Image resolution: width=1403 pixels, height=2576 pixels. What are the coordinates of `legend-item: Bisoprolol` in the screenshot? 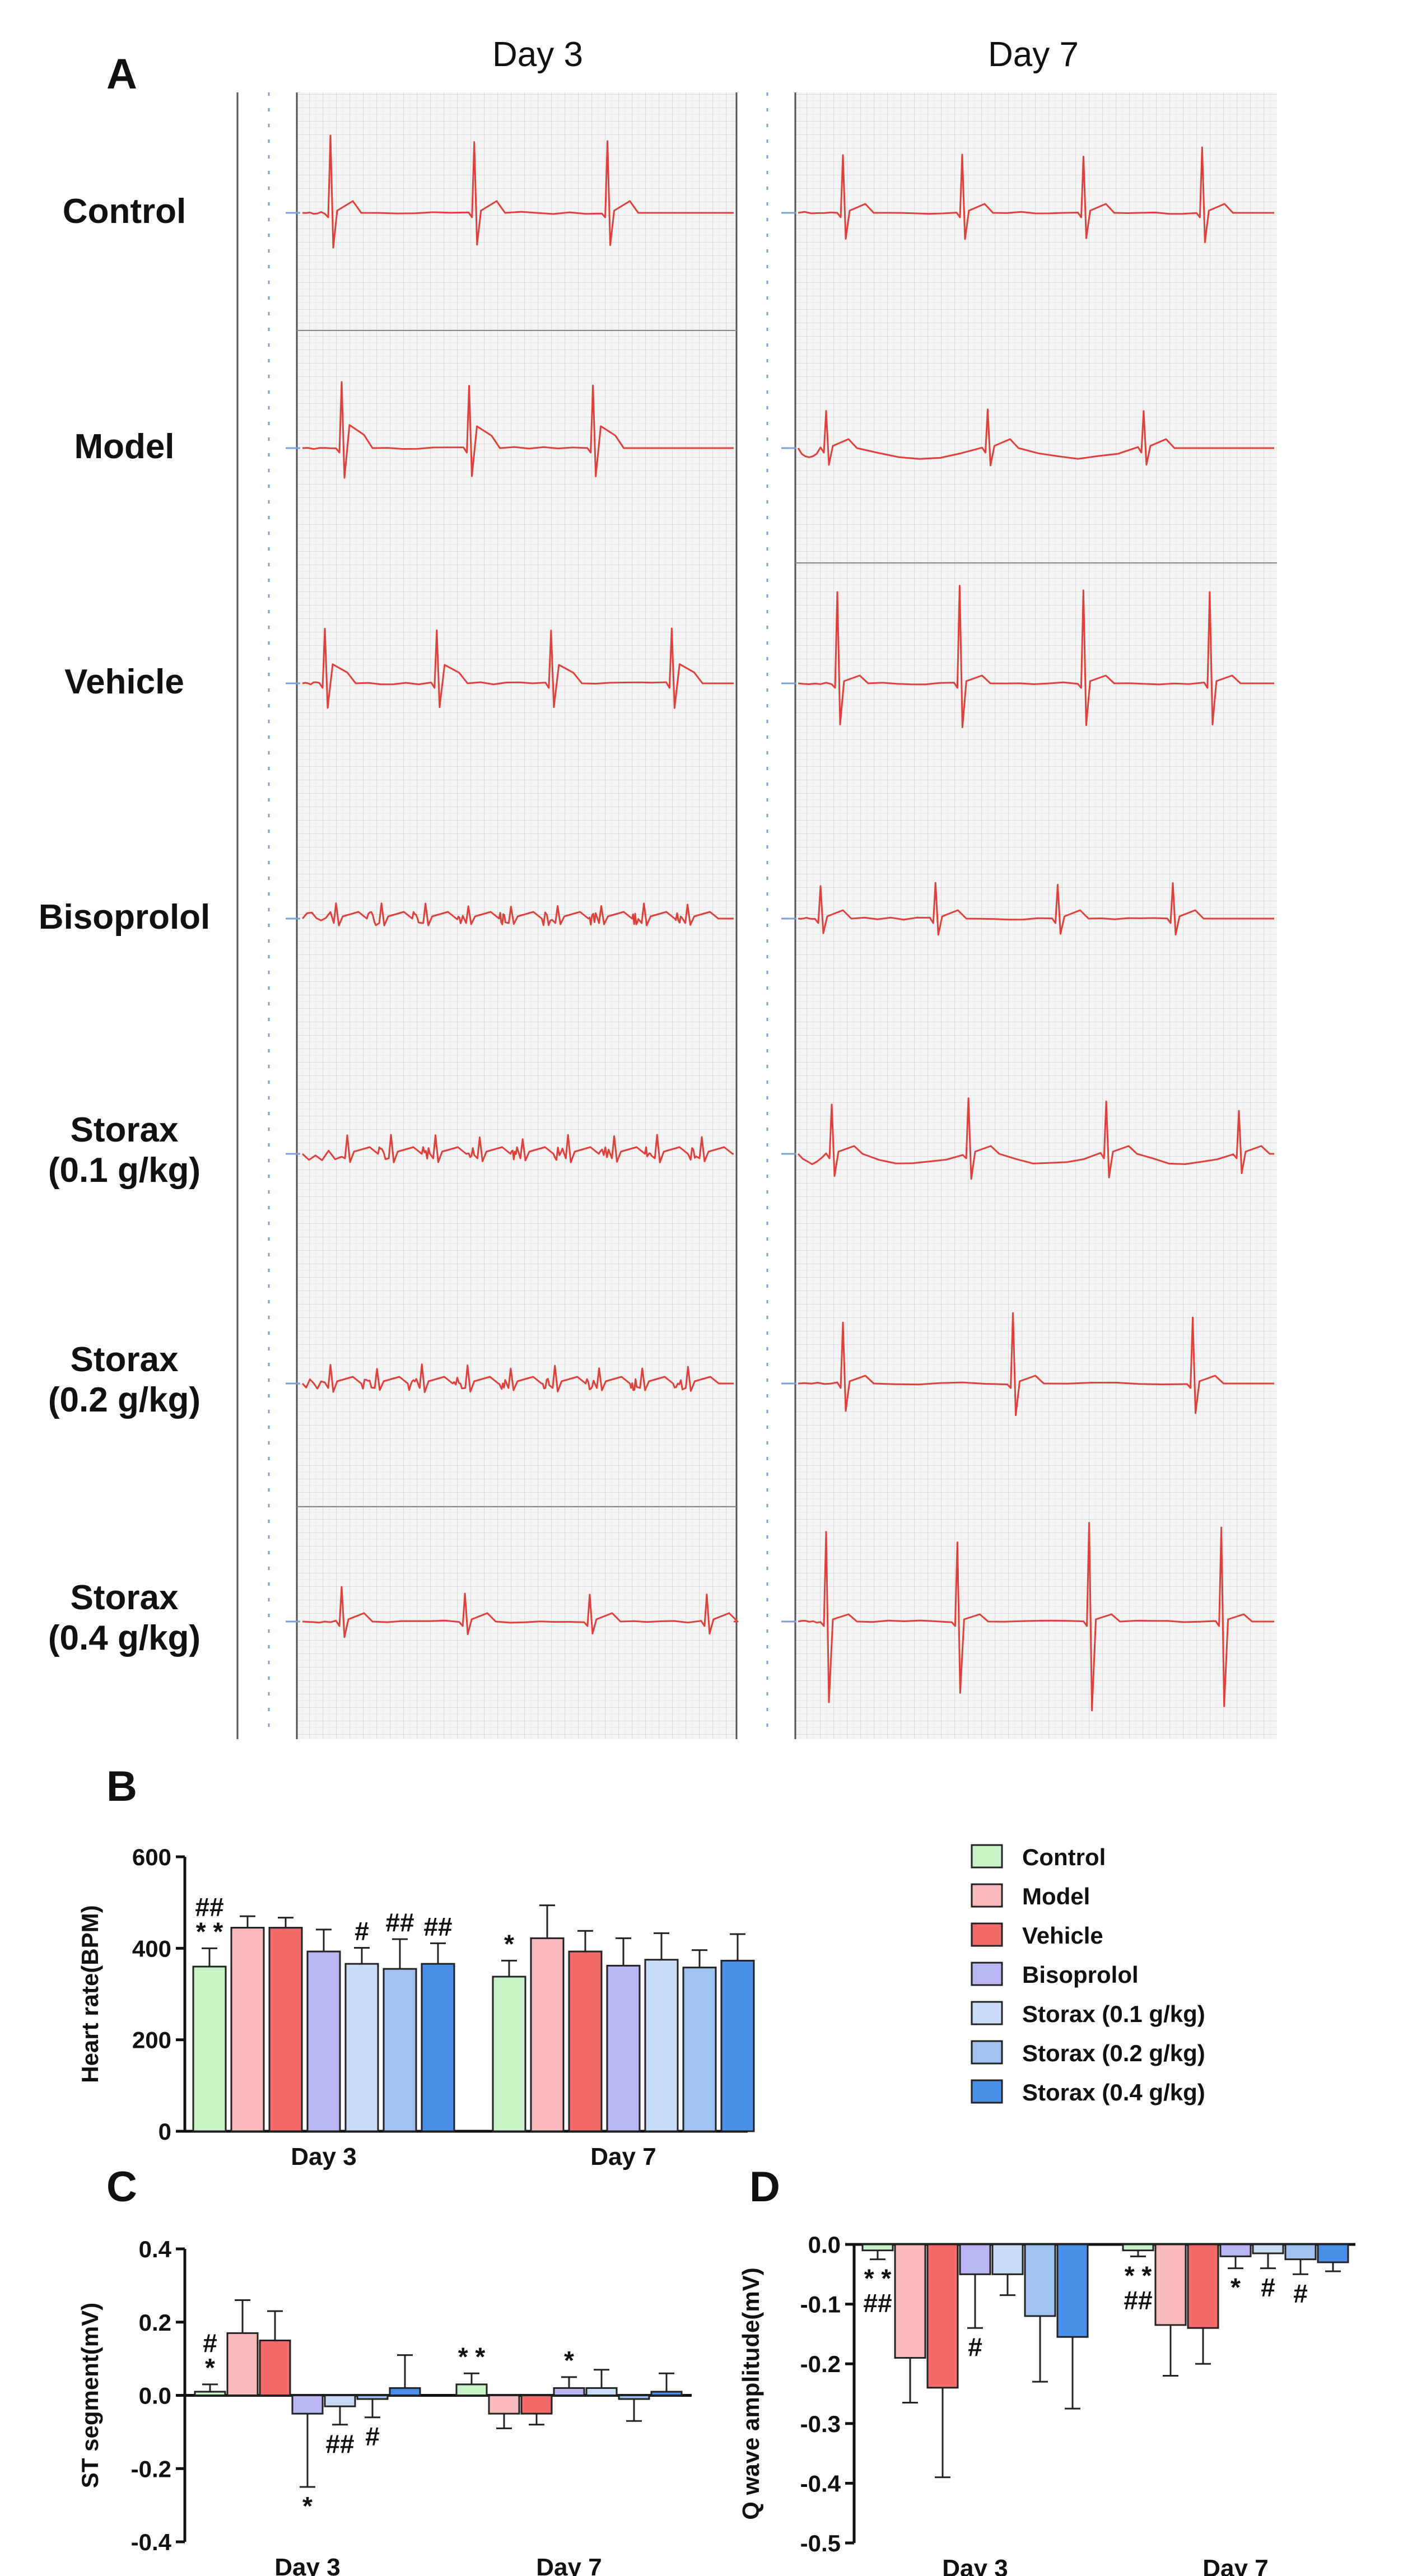 It's located at (1055, 1975).